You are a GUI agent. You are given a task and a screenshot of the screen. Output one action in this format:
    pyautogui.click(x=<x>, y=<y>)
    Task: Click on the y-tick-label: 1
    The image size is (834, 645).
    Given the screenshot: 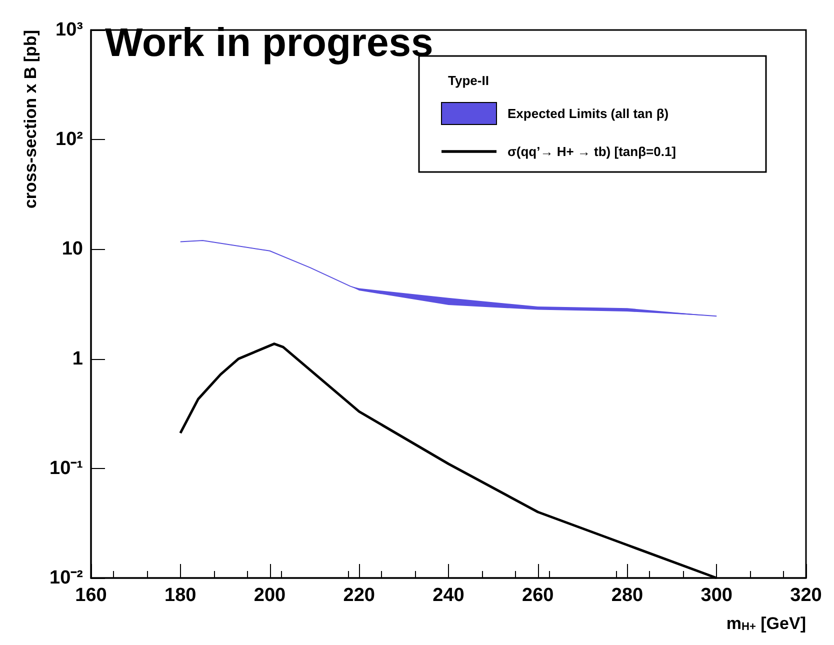 What is the action you would take?
    pyautogui.click(x=78, y=359)
    